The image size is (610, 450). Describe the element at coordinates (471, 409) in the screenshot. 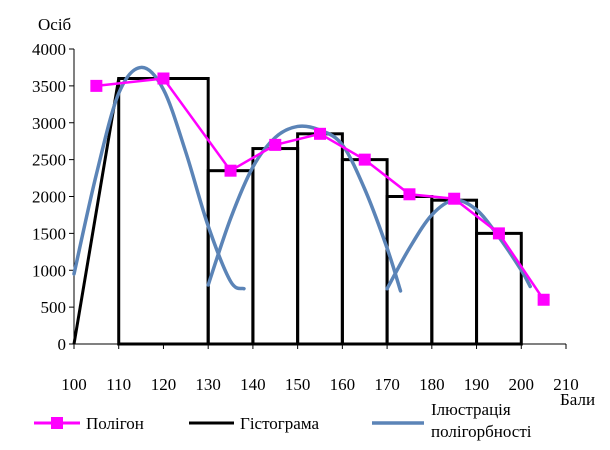

I see `legend-polymodality-label-line1: Ілюстрація` at that location.